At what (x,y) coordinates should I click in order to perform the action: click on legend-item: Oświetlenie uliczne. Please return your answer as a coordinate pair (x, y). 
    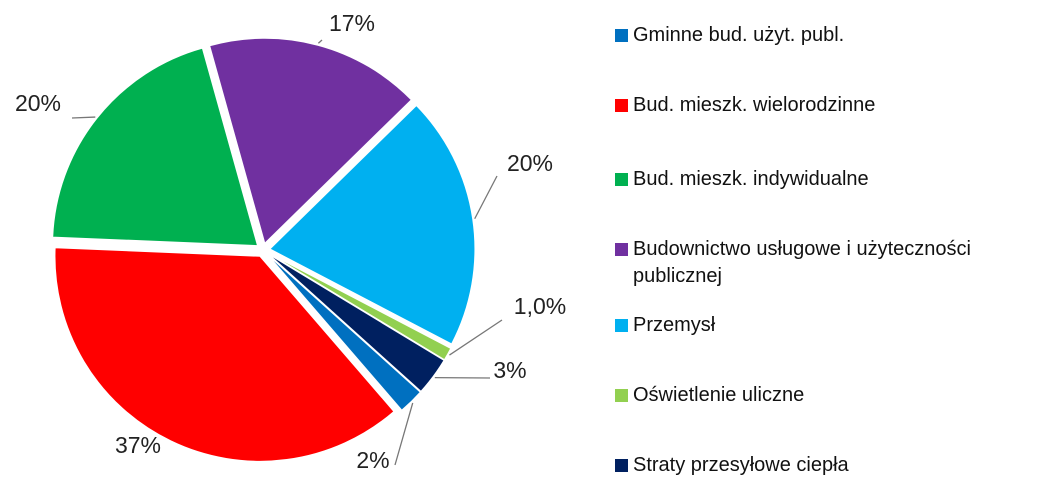
    Looking at the image, I should click on (816, 395).